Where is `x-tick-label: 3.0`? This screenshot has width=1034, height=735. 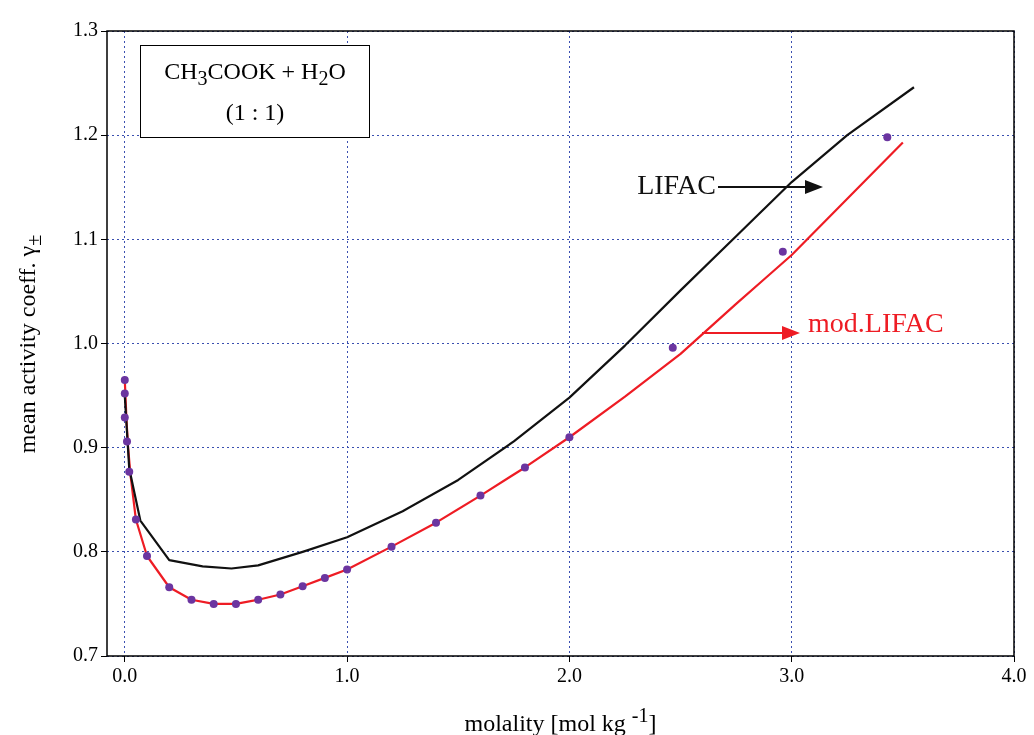 x-tick-label: 3.0 is located at coordinates (792, 675).